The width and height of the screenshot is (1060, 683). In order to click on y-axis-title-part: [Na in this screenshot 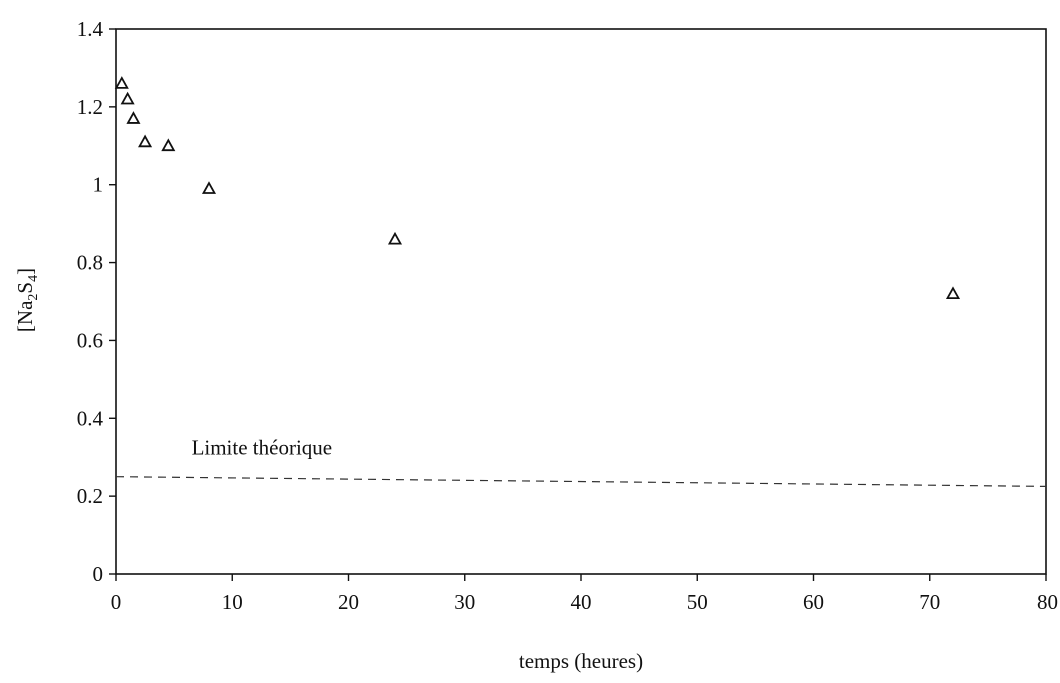, I will do `click(25, 316)`.